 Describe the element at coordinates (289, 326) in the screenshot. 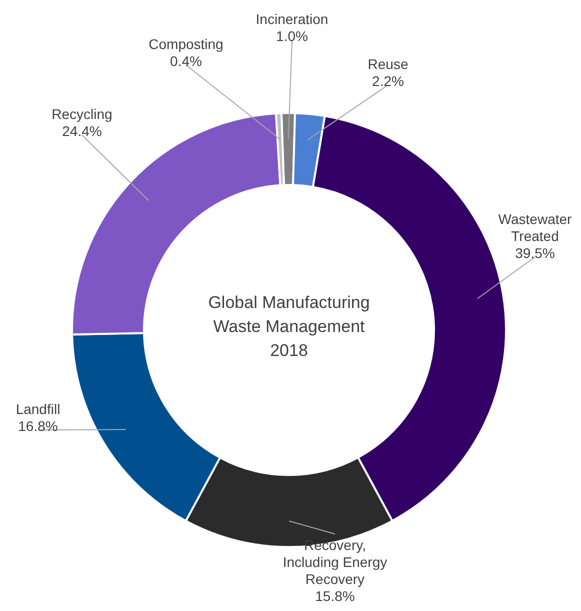

I see `text: Global Manufacturing Waste Management 2018` at that location.